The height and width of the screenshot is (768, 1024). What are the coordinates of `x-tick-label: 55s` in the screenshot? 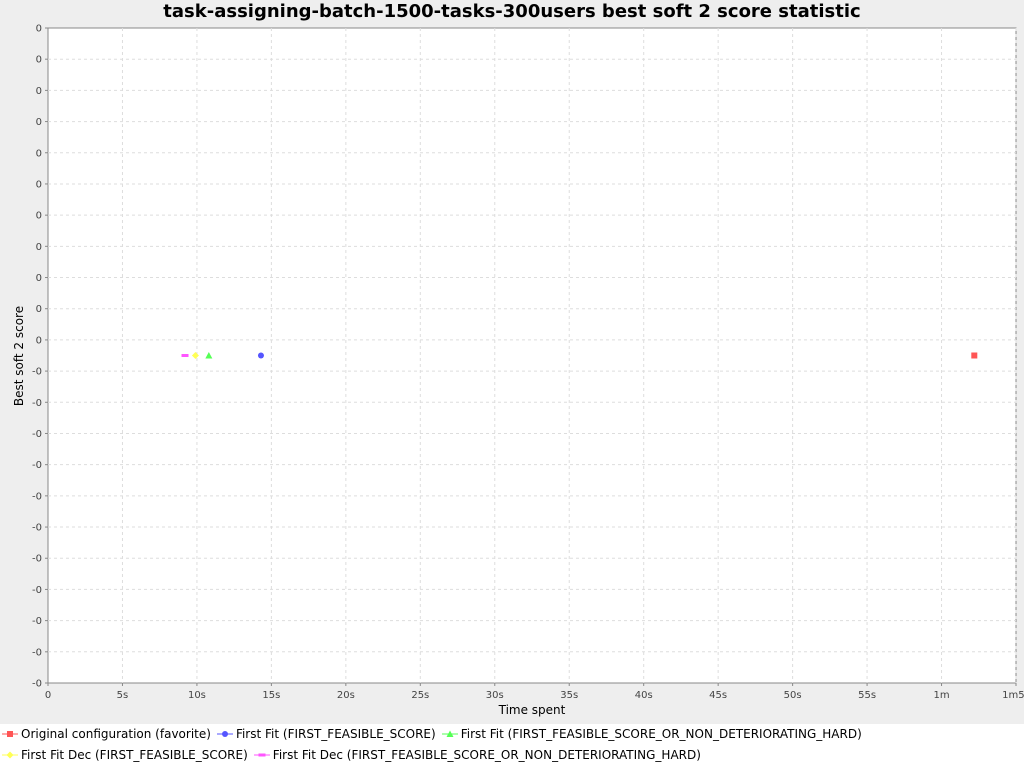 It's located at (867, 695).